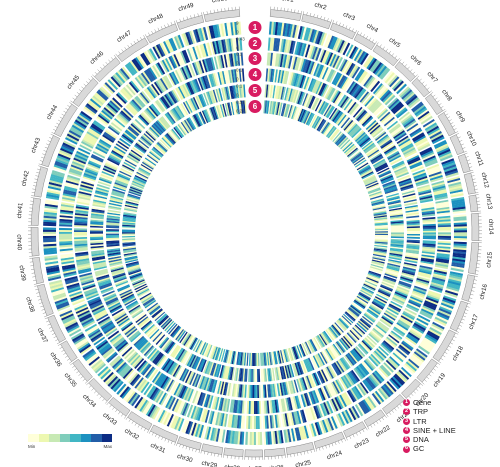 This screenshot has height=467, width=500. Describe the element at coordinates (457, 145) in the screenshot. I see `ideogram-chr10` at that location.